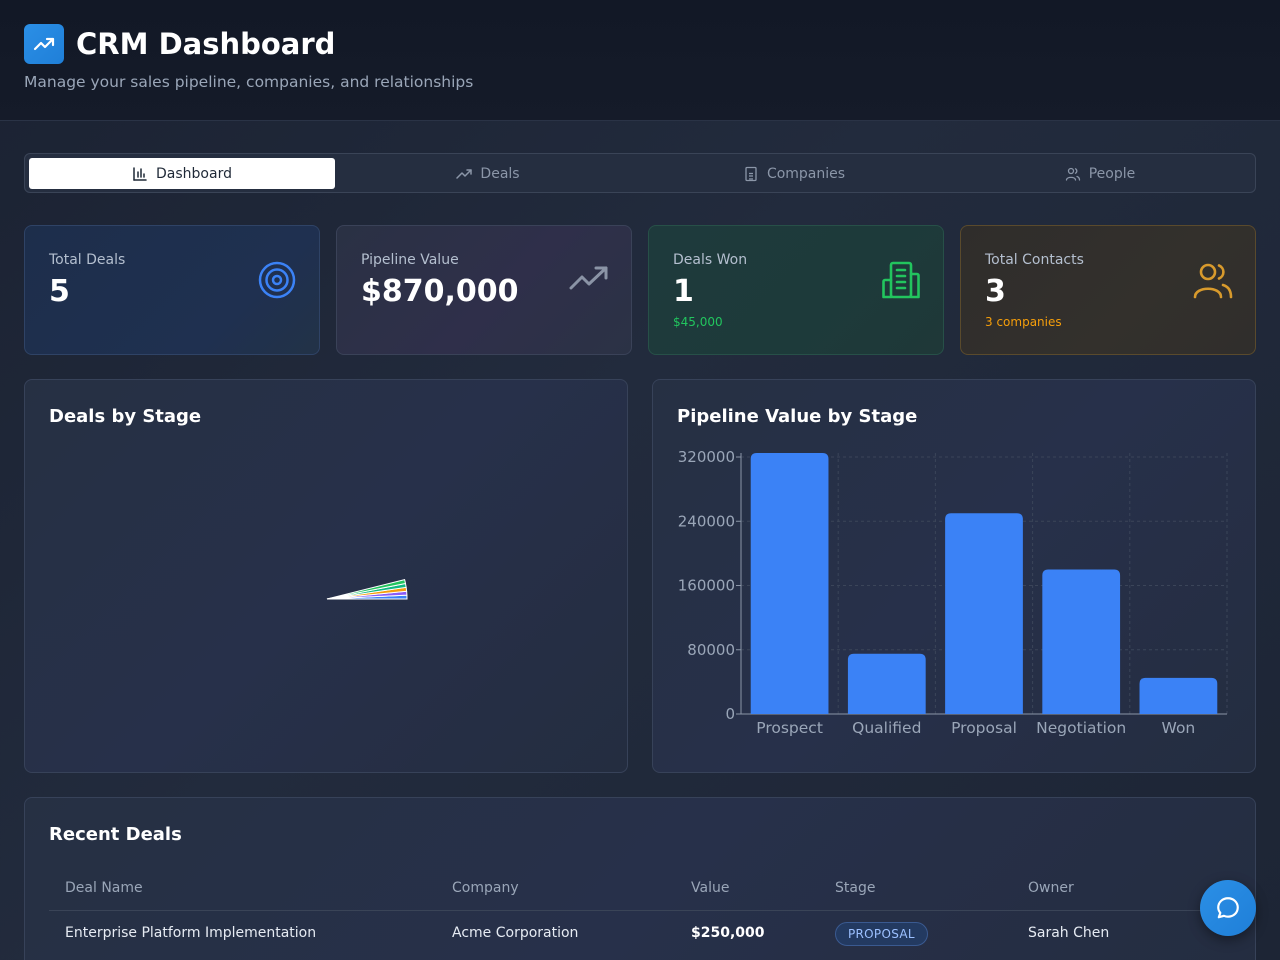 The height and width of the screenshot is (960, 1280). I want to click on target-icon, so click(277, 280).